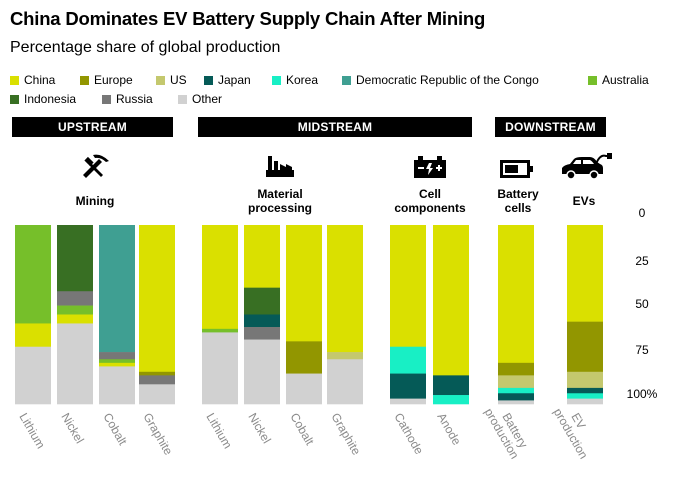 This screenshot has width=680, height=485. Describe the element at coordinates (227, 80) in the screenshot. I see `legend-item: Japan` at that location.